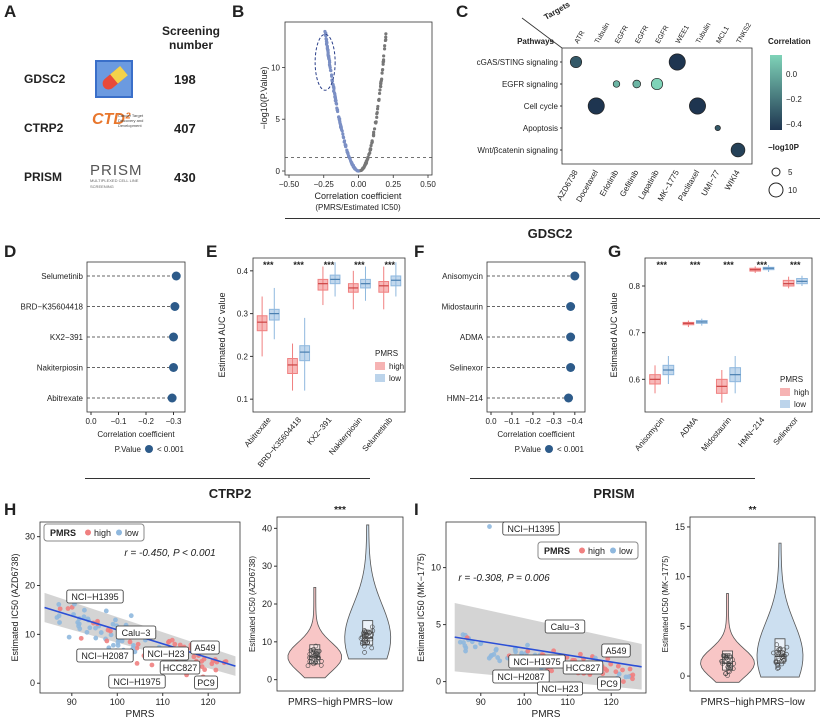 Image resolution: width=825 pixels, height=727 pixels. Describe the element at coordinates (390, 265) in the screenshot. I see `gdsc-box-sig: ***` at that location.